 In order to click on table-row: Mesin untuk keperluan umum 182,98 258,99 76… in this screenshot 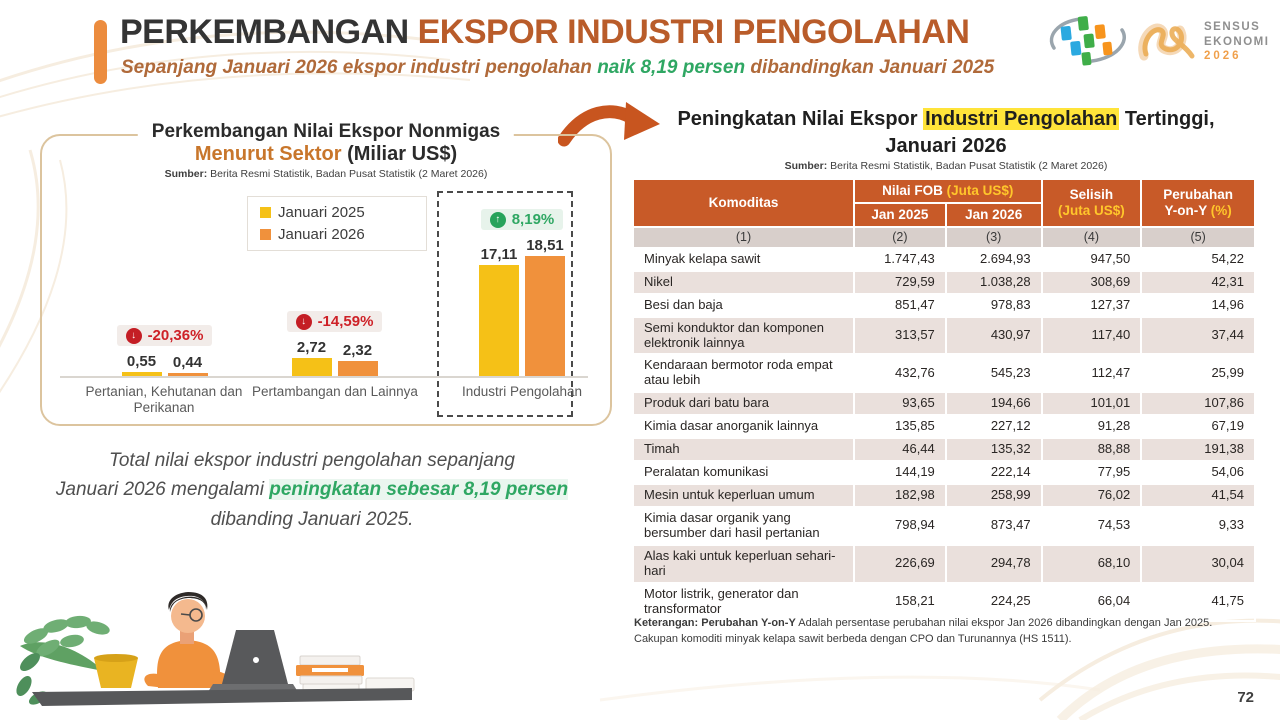, I will do `click(944, 495)`.